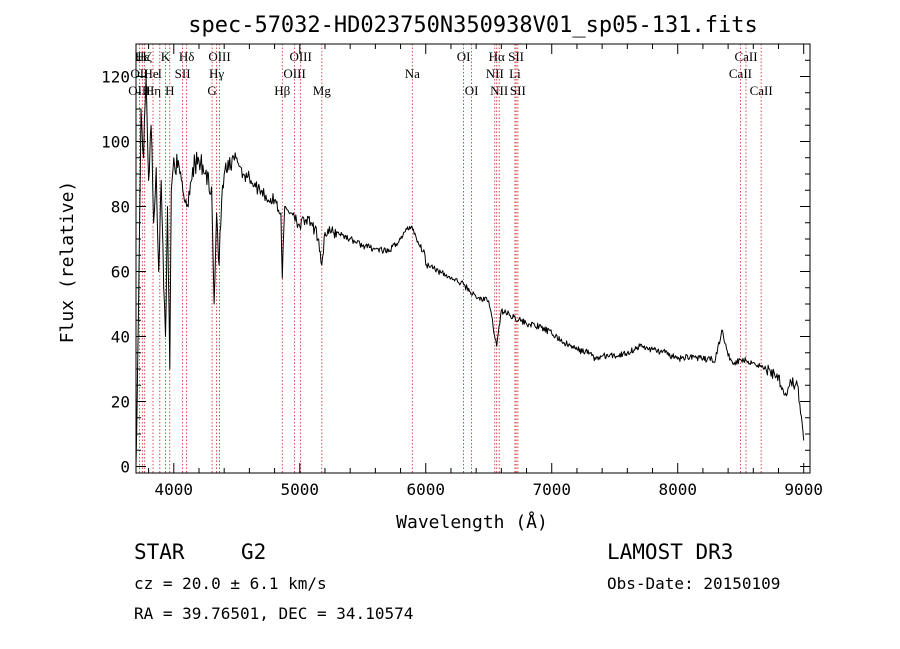 The image size is (900, 649). Describe the element at coordinates (166, 56) in the screenshot. I see `line-annotation: K` at that location.